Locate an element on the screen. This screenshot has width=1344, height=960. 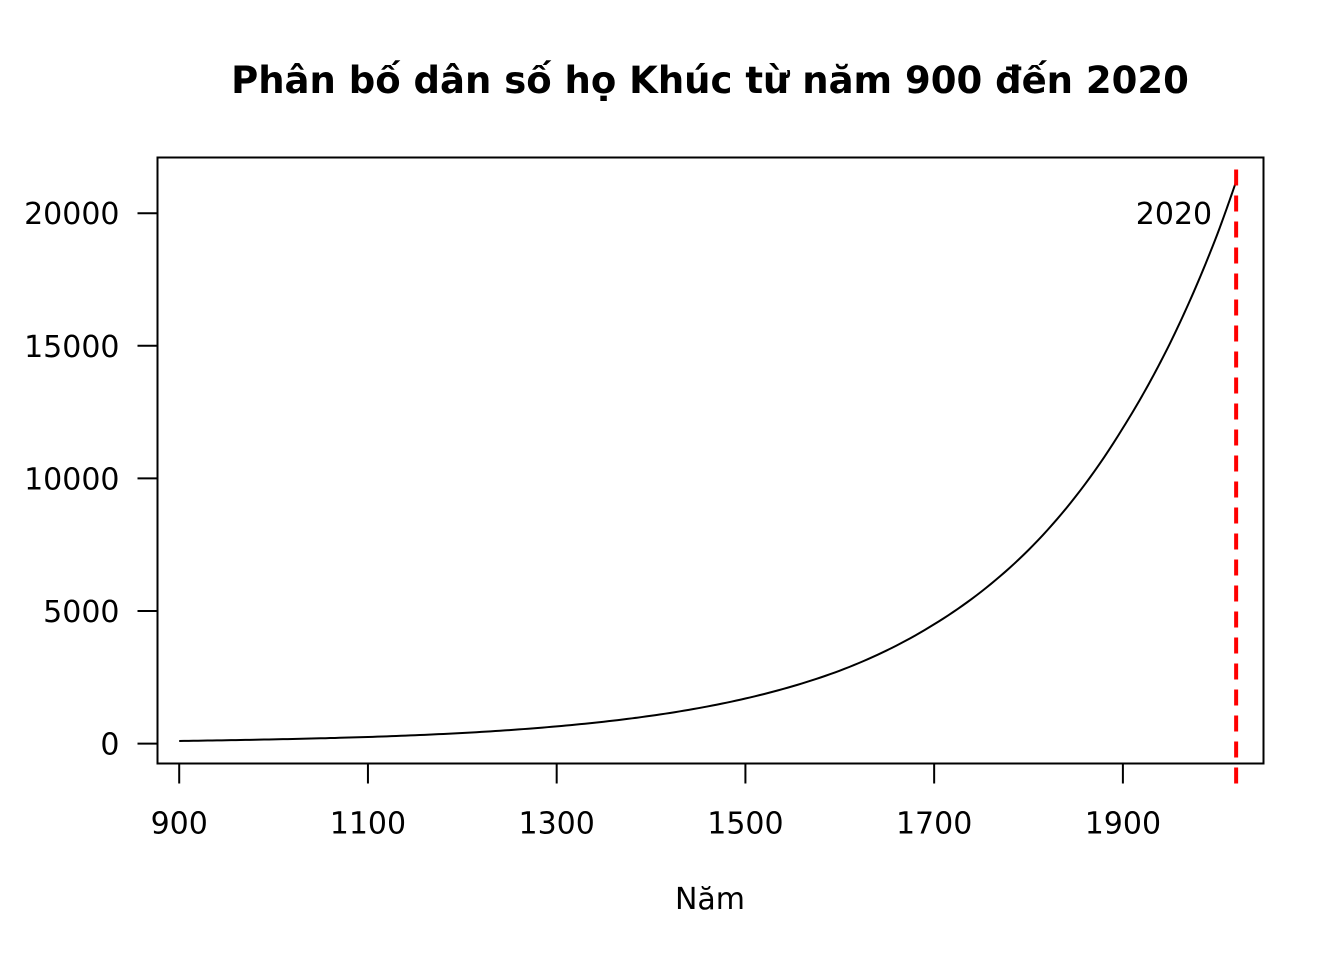
x-tick-label: 900 is located at coordinates (179, 824).